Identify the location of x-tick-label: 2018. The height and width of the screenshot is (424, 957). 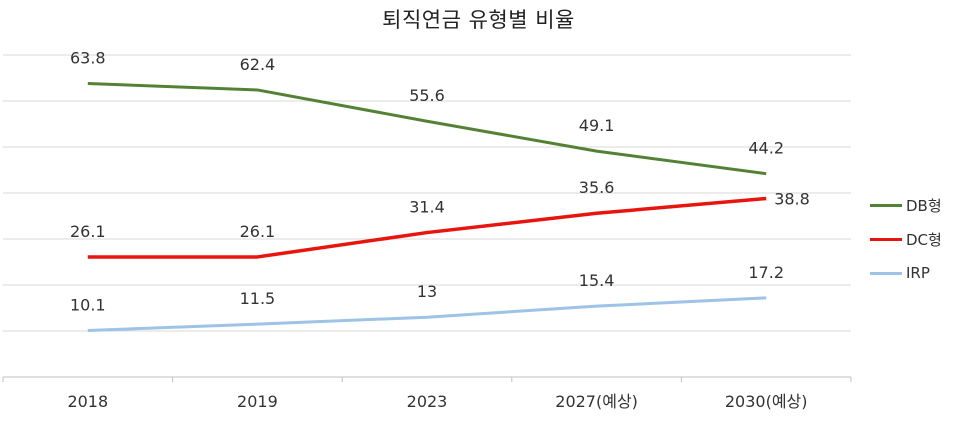
(87, 401).